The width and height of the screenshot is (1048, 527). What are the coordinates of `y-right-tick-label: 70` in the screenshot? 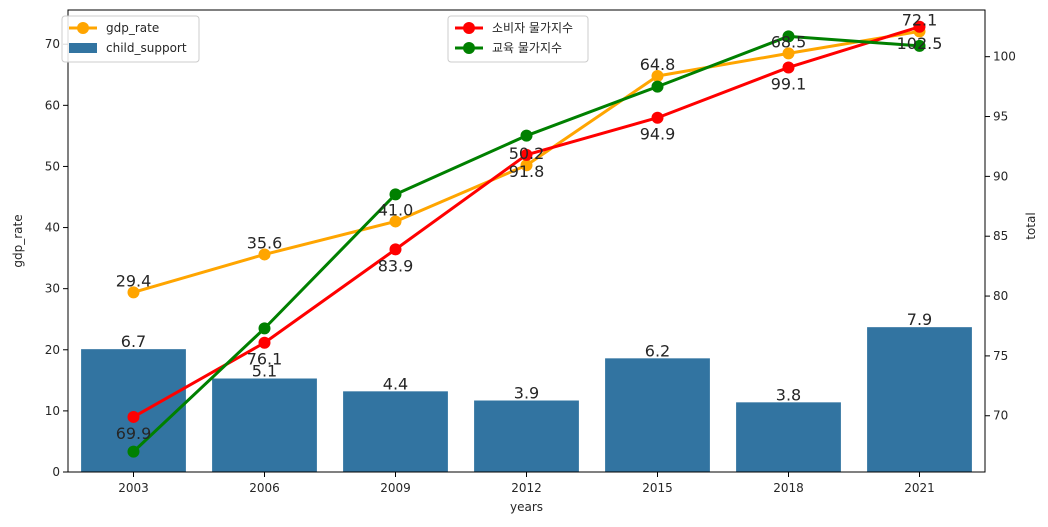 It's located at (1000, 416).